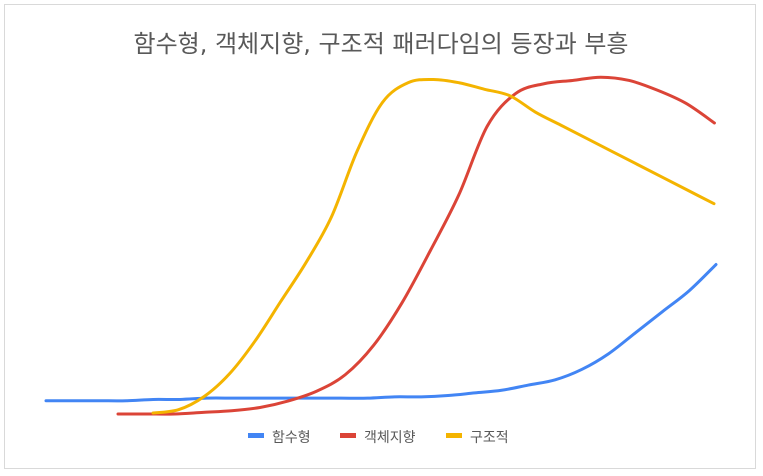 This screenshot has height=476, width=763. Describe the element at coordinates (390, 438) in the screenshot. I see `legend-label-2: 객체지향` at that location.